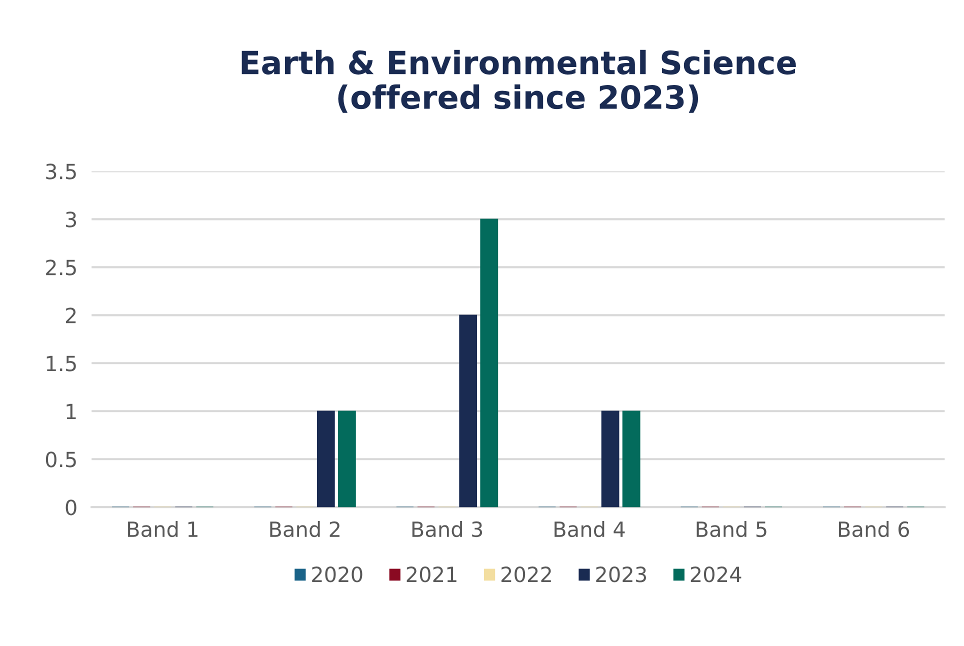  I want to click on legend-label: 2020, so click(337, 574).